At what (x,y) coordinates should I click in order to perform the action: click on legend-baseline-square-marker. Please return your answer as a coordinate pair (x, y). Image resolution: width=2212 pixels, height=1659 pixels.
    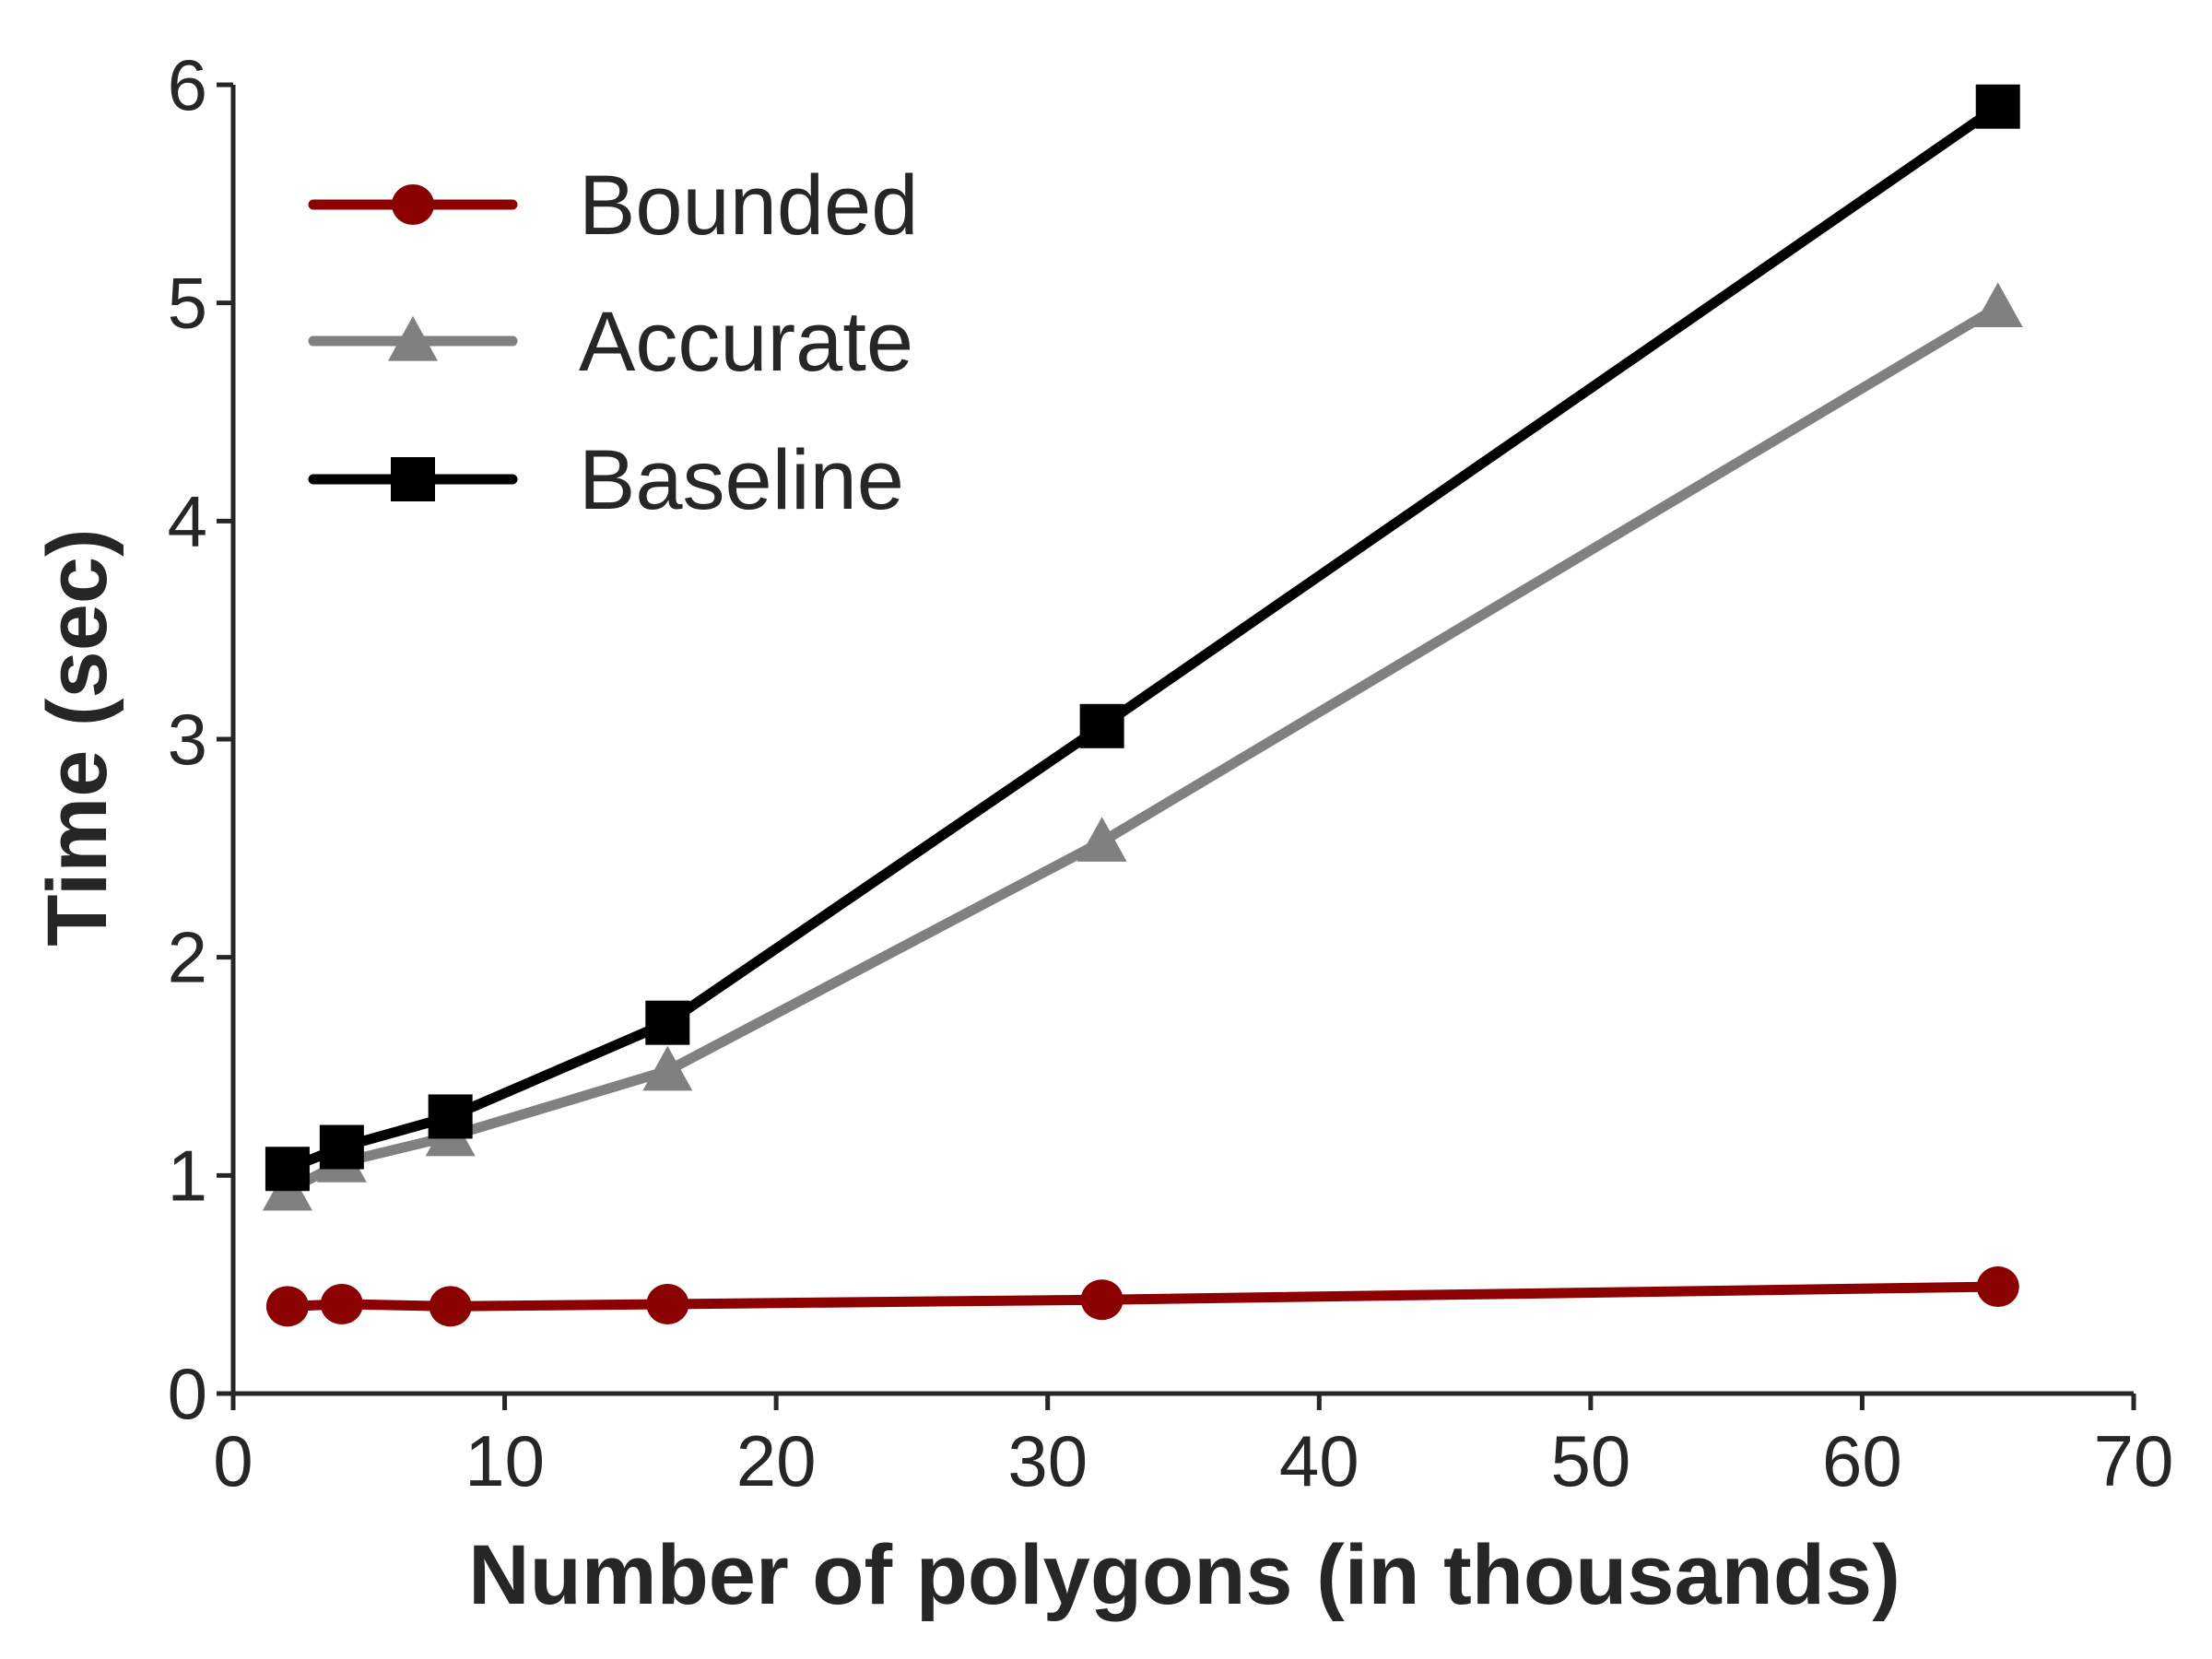
    Looking at the image, I should click on (413, 479).